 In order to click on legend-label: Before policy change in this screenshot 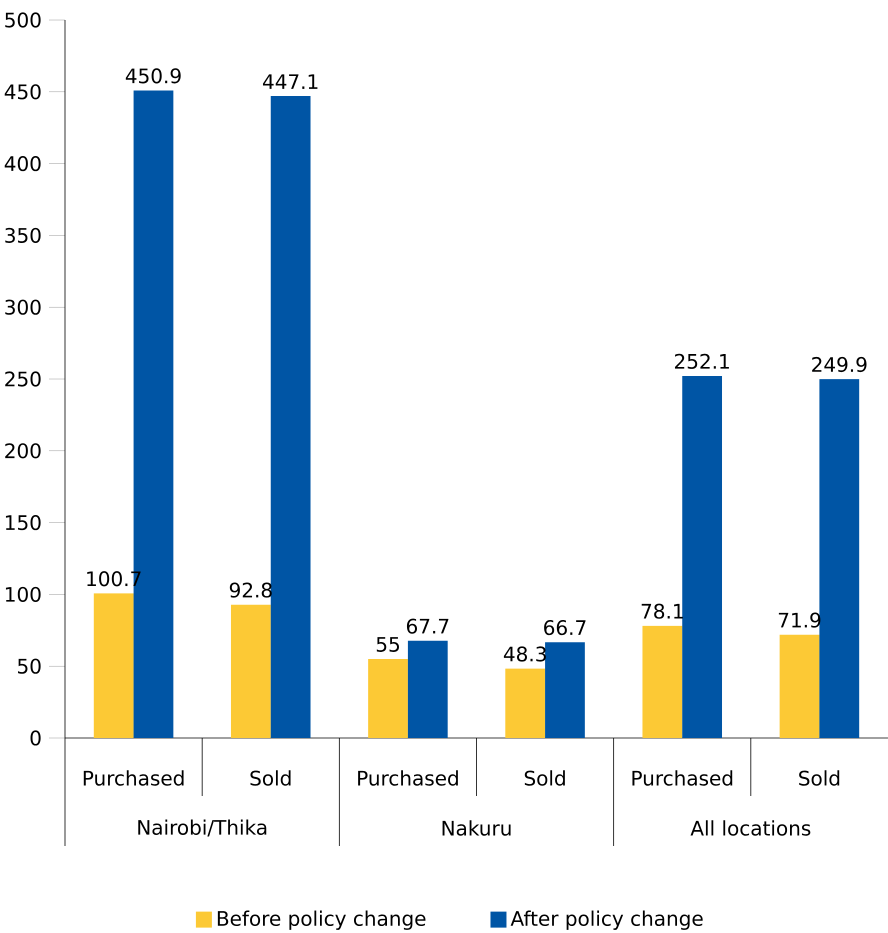, I will do `click(322, 920)`.